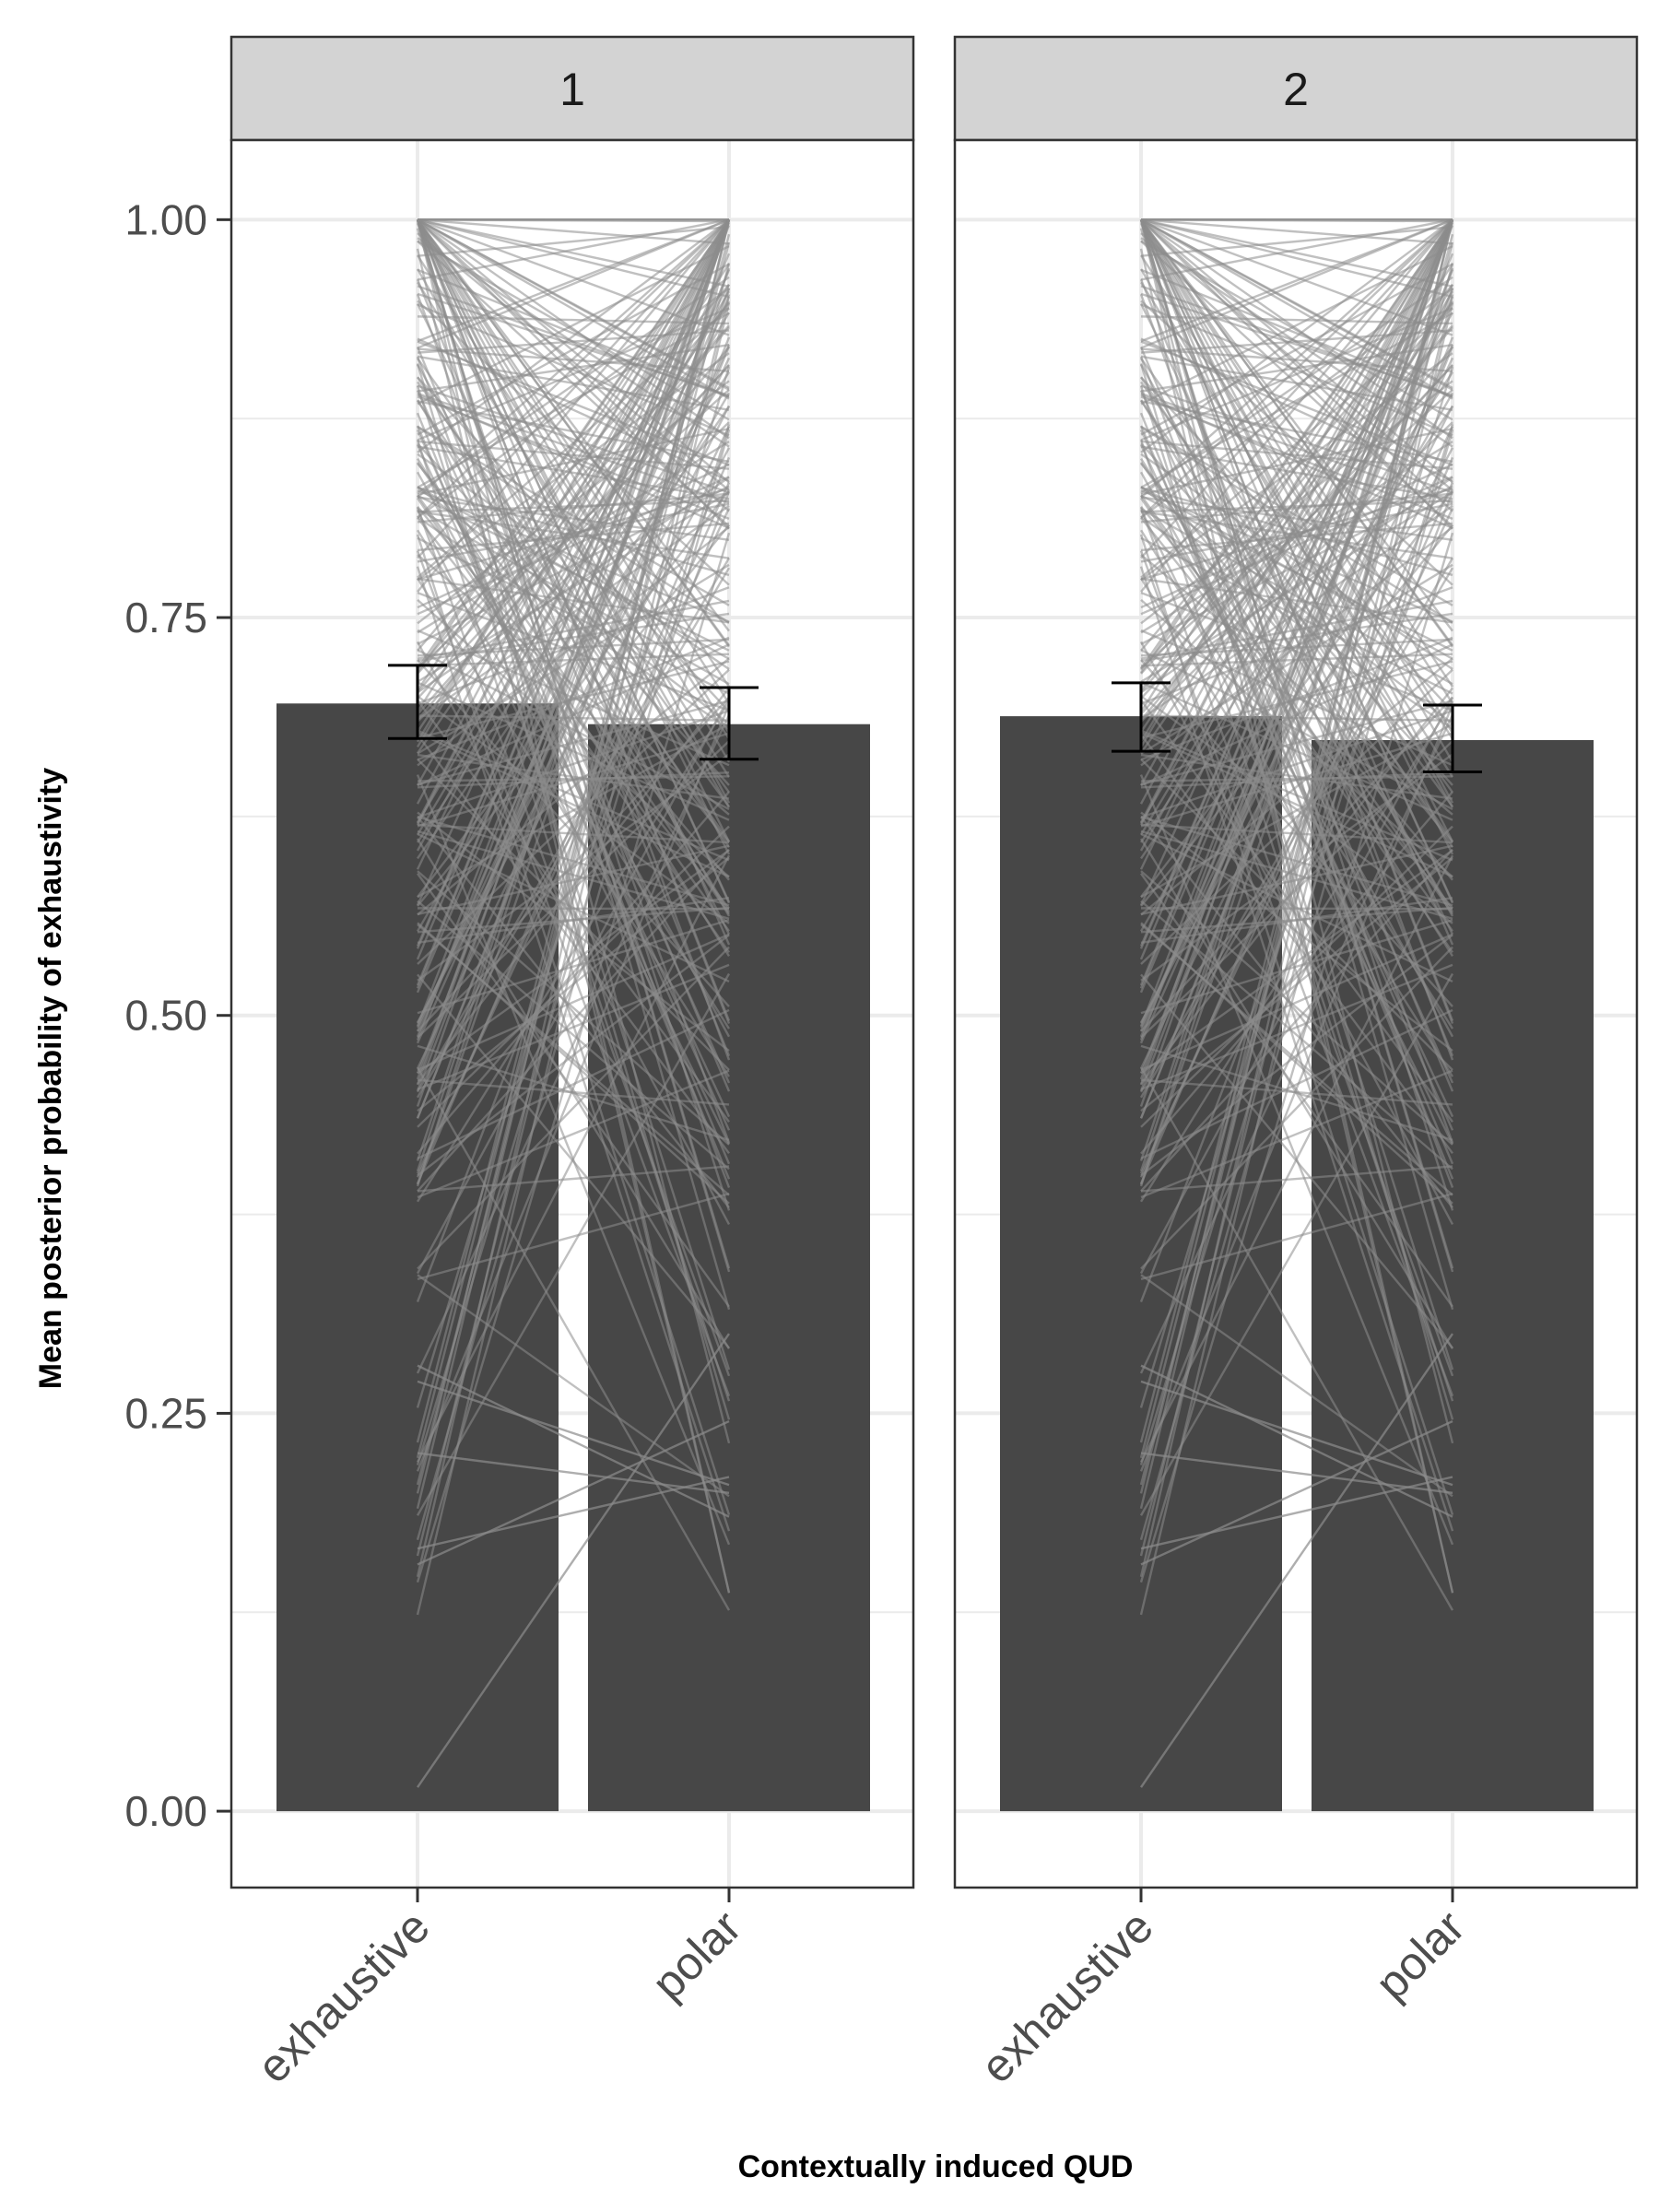 Image resolution: width=1659 pixels, height=2212 pixels. What do you see at coordinates (165, 617) in the screenshot?
I see `y-tick-label: 0.75` at bounding box center [165, 617].